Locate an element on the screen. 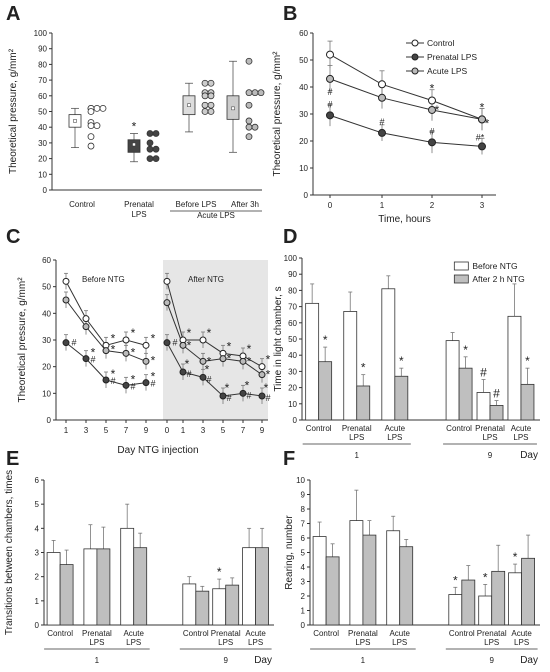  x-tick-label: 5 is located at coordinates (106, 430).